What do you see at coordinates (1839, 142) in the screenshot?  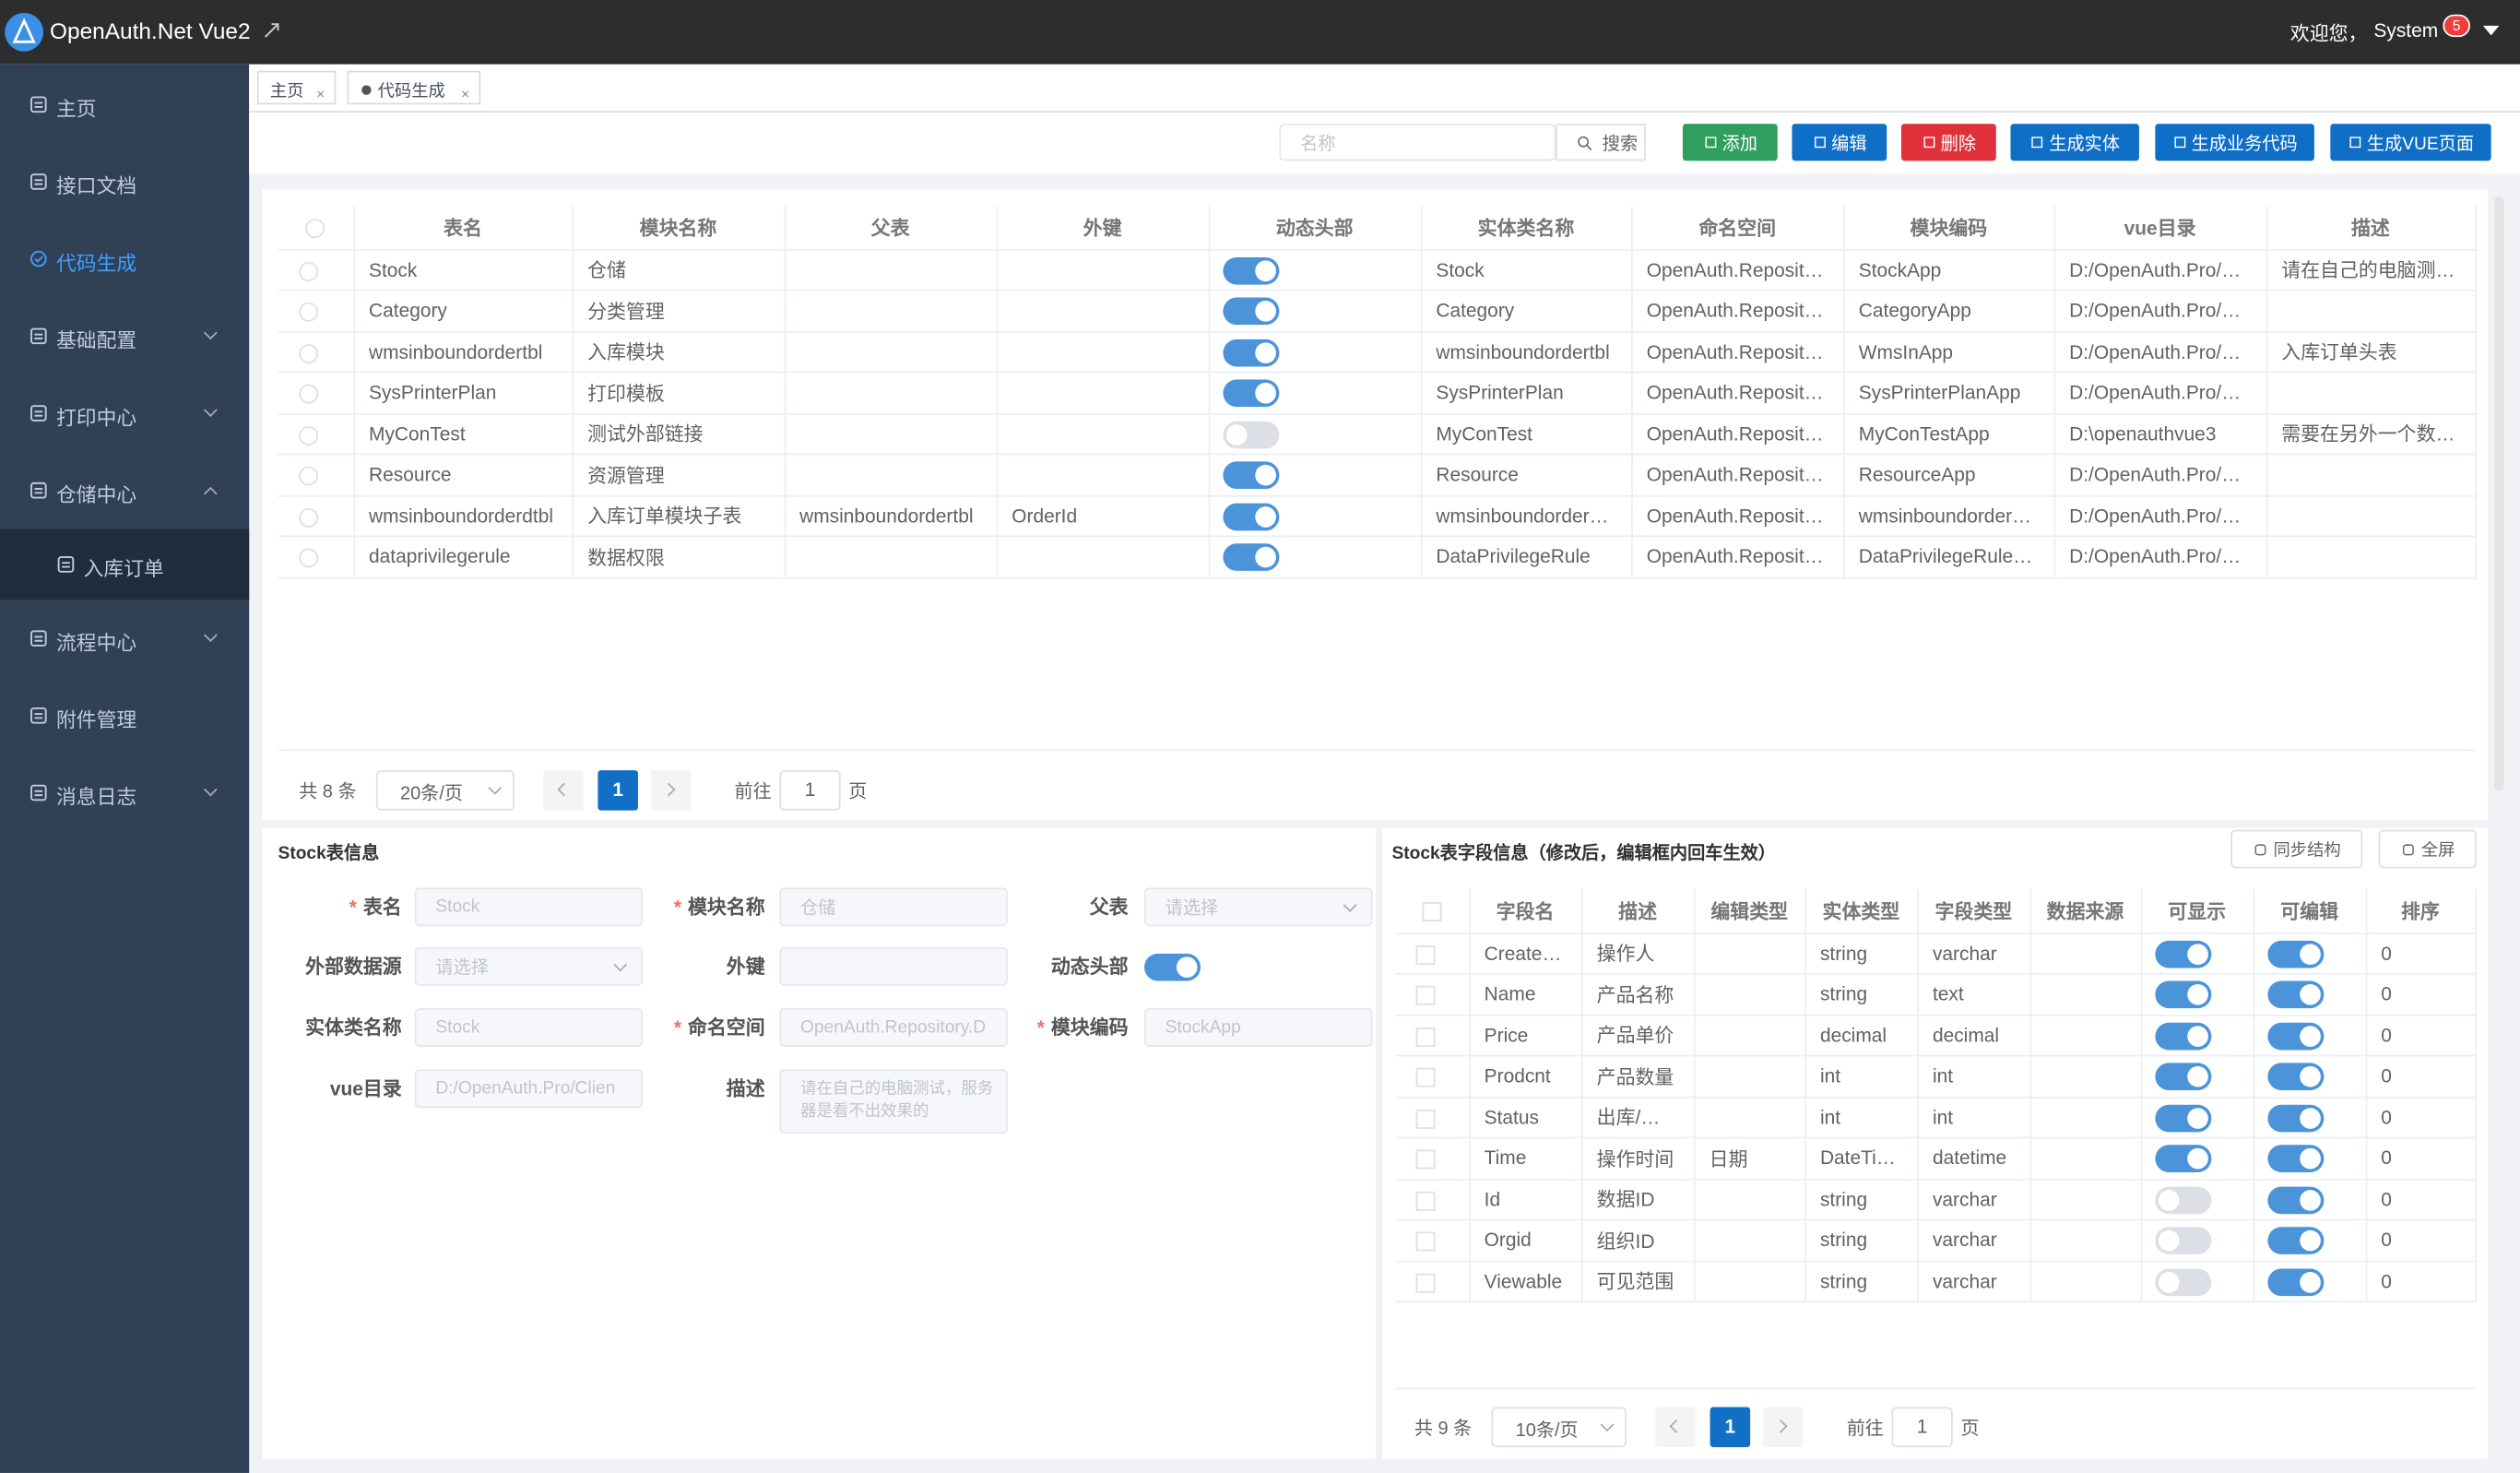 I see `toolbar-button: 编辑` at bounding box center [1839, 142].